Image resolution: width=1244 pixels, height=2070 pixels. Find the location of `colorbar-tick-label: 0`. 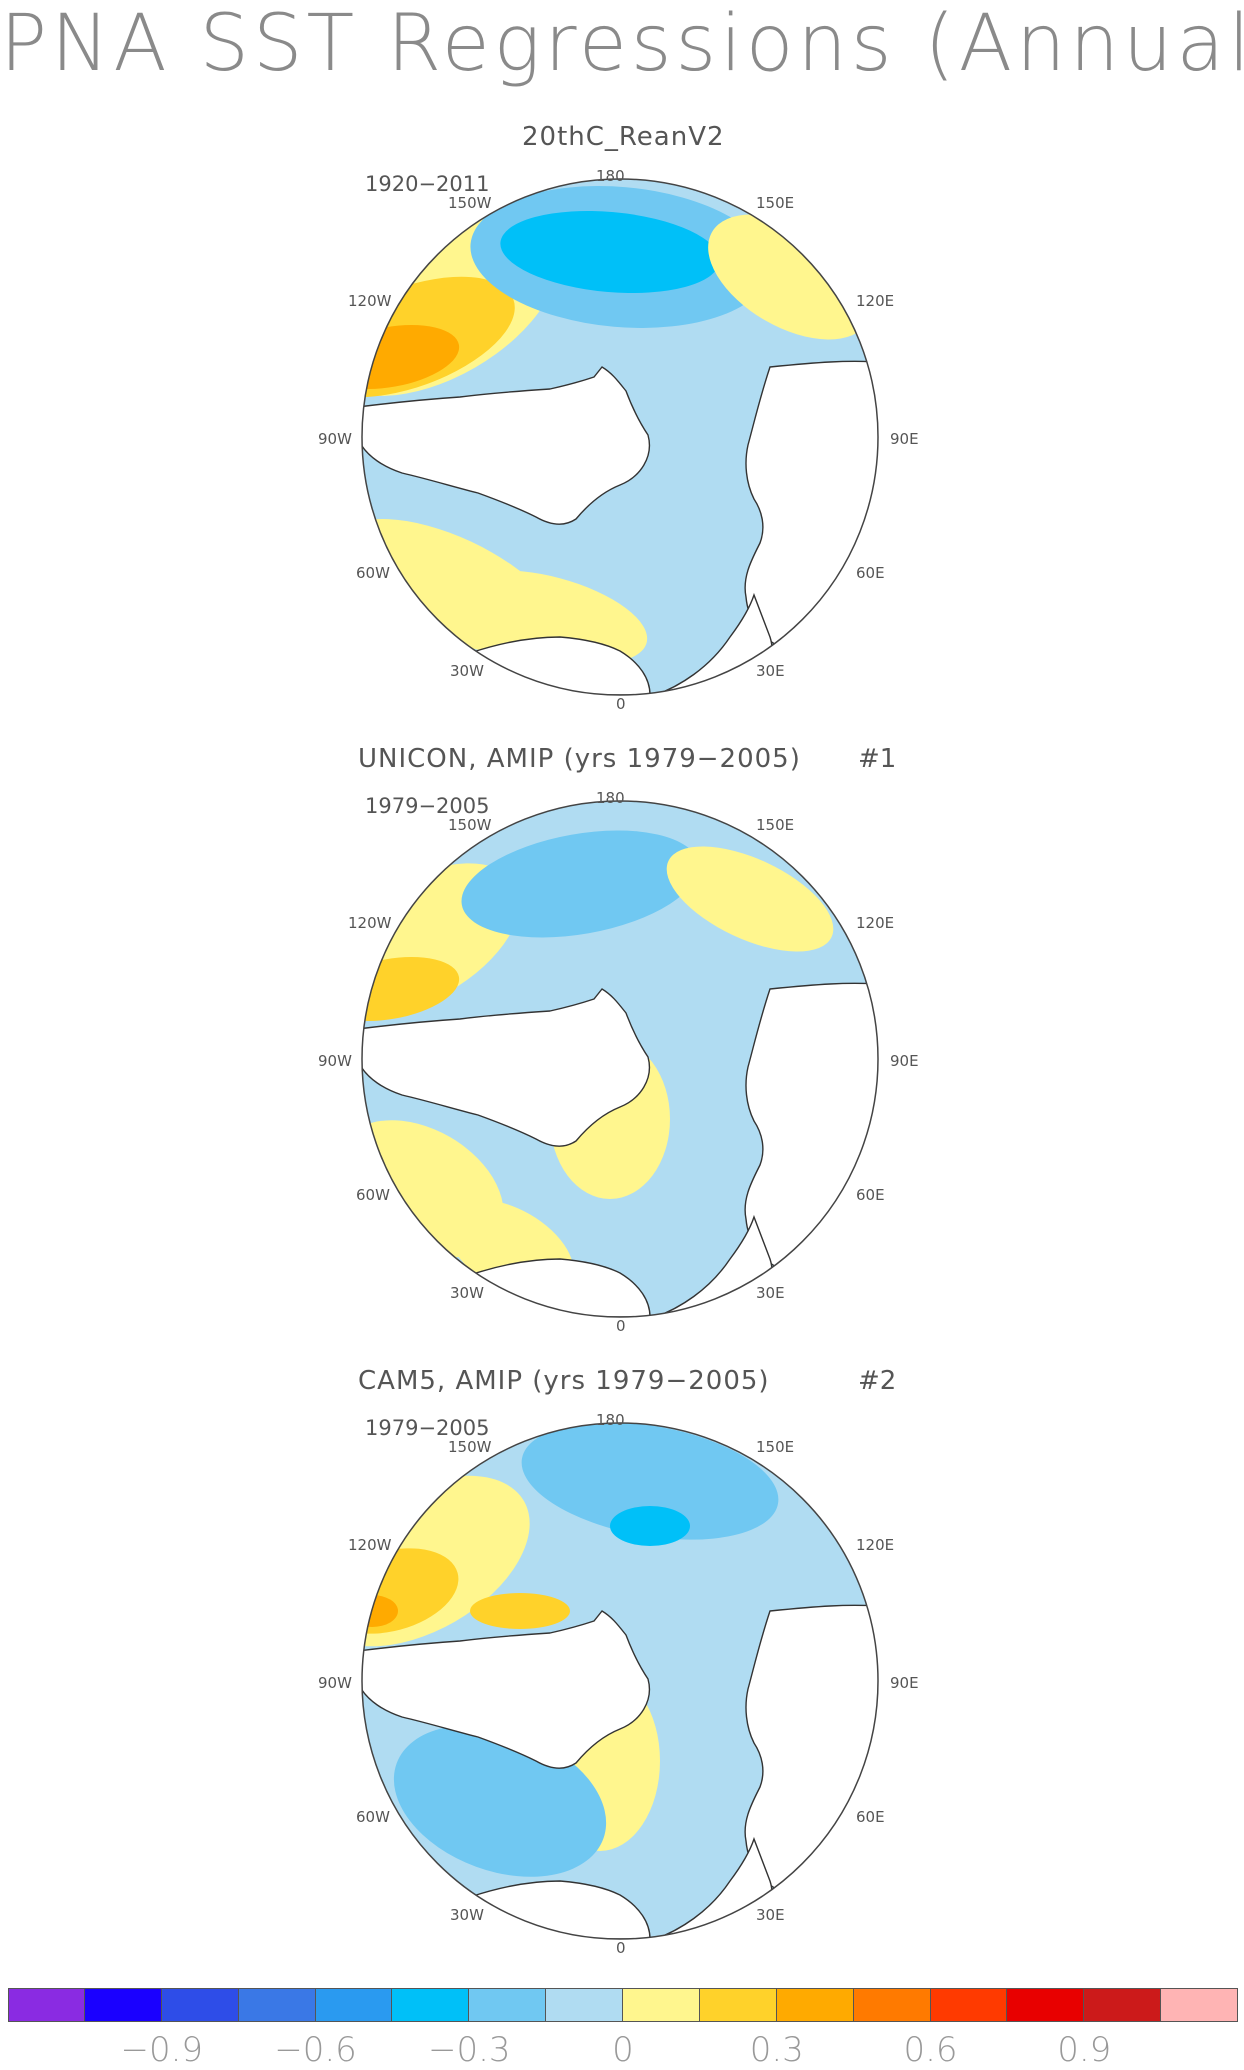

colorbar-tick-label: 0 is located at coordinates (623, 2050).